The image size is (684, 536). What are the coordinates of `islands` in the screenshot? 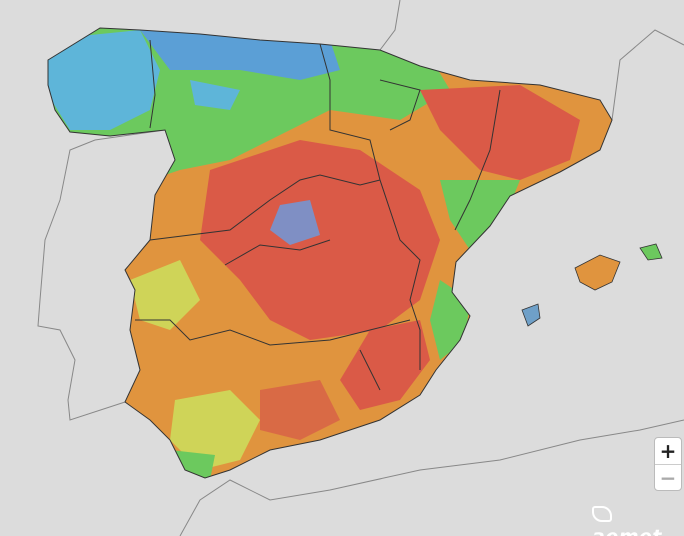 It's located at (592, 285).